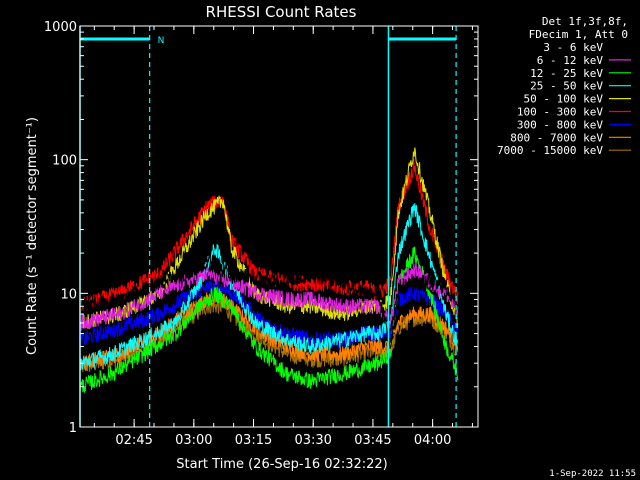  I want to click on legend-entry-label: 7000 - 15000 keV, so click(550, 150).